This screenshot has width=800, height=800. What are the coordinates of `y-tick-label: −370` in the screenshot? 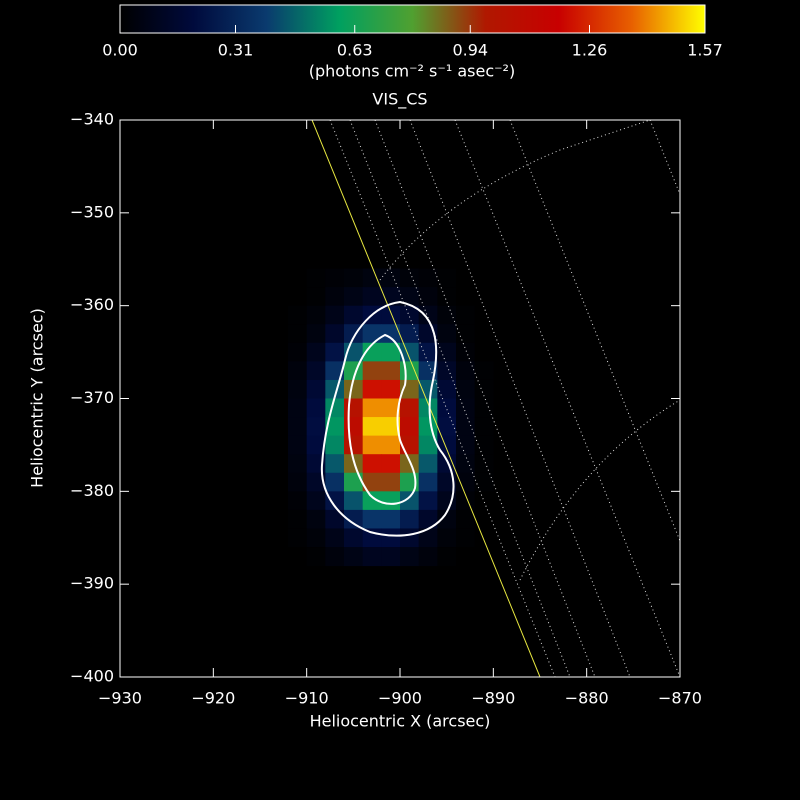 It's located at (92, 397).